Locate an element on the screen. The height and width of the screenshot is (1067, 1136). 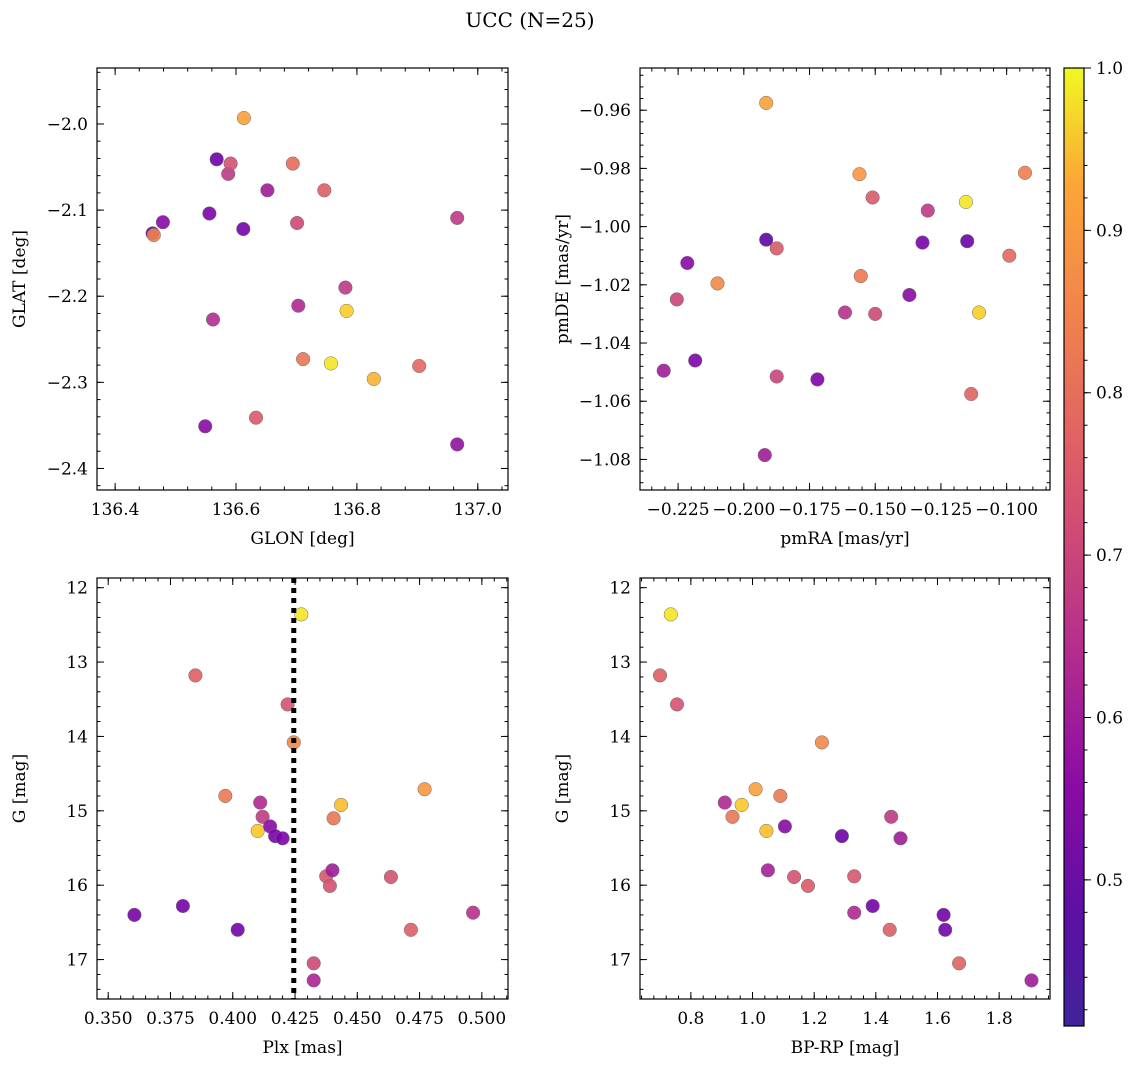
x-tick-label: 136.8 is located at coordinates (357, 510).